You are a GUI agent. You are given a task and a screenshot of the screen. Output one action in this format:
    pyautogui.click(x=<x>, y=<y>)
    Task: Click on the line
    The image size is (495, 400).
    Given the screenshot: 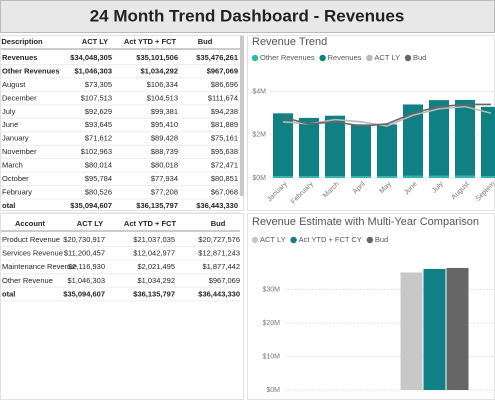 What is the action you would take?
    pyautogui.click(x=386, y=115)
    